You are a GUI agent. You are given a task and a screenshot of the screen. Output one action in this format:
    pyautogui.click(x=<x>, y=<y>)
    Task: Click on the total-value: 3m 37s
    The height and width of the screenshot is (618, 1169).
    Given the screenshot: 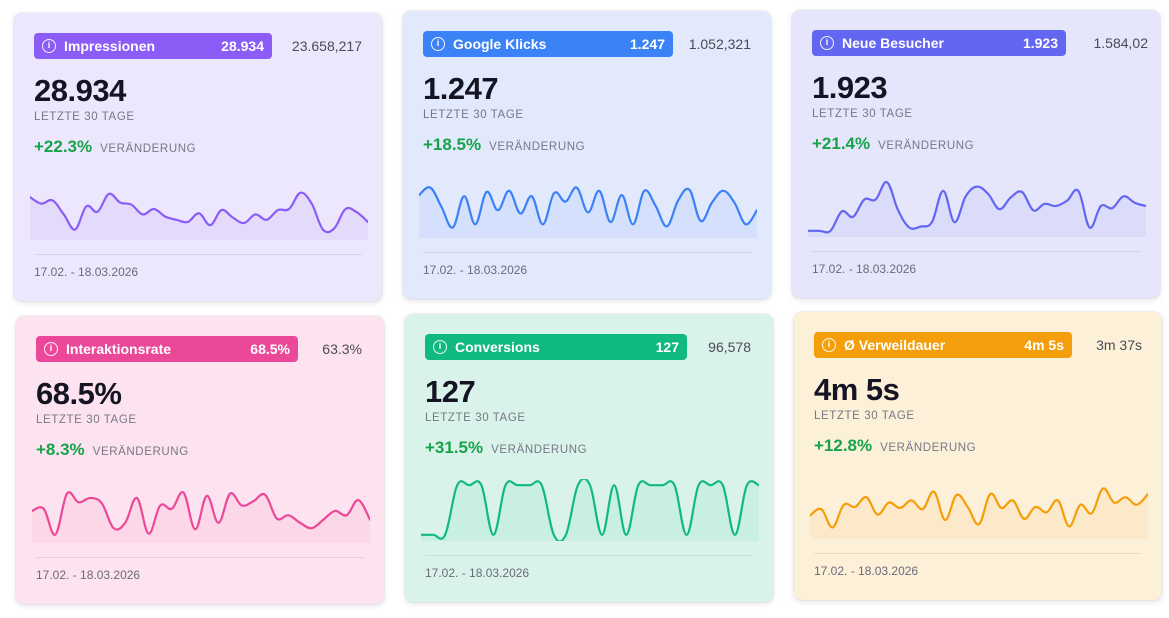 What is the action you would take?
    pyautogui.click(x=1119, y=345)
    